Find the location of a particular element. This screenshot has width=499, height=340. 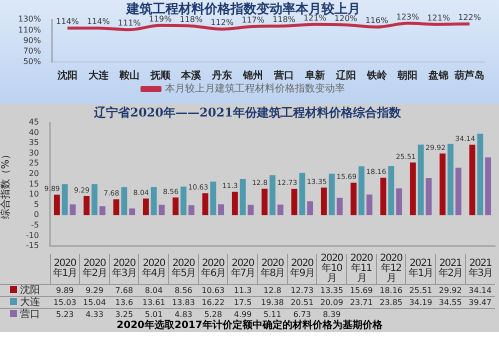

x-tick-label: 2020年2月 is located at coordinates (95, 269).